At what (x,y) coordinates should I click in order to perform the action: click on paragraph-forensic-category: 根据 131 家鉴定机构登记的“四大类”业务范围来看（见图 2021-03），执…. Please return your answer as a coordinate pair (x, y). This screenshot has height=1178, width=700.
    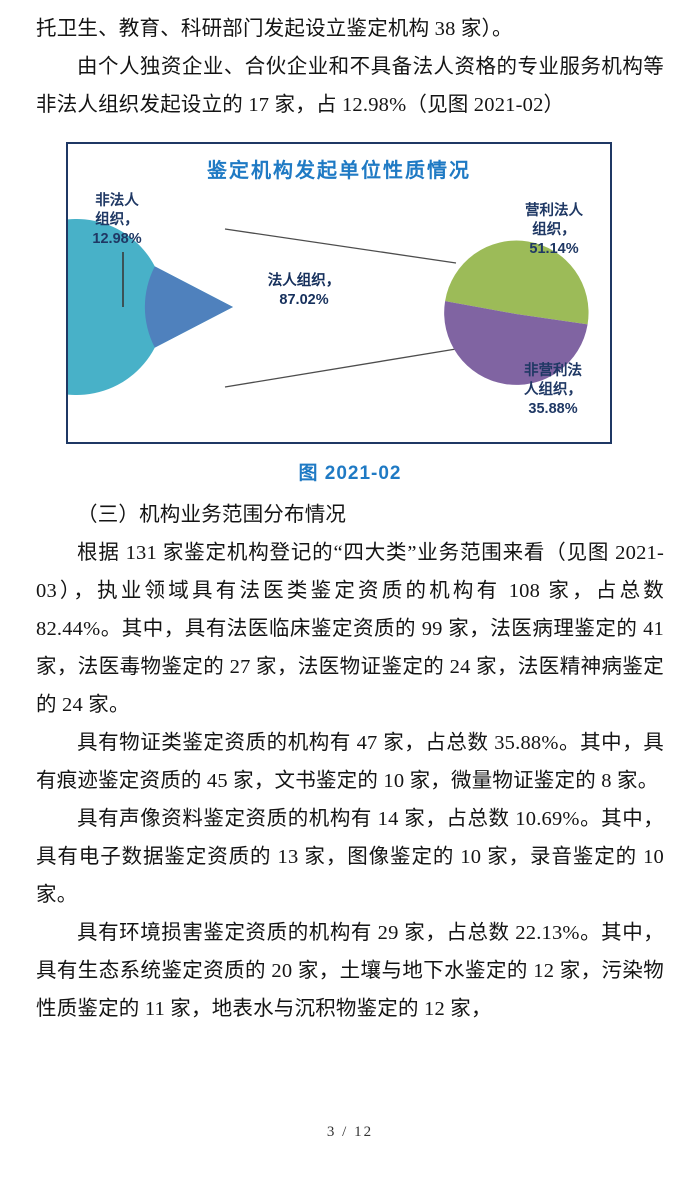
    Looking at the image, I should click on (350, 629).